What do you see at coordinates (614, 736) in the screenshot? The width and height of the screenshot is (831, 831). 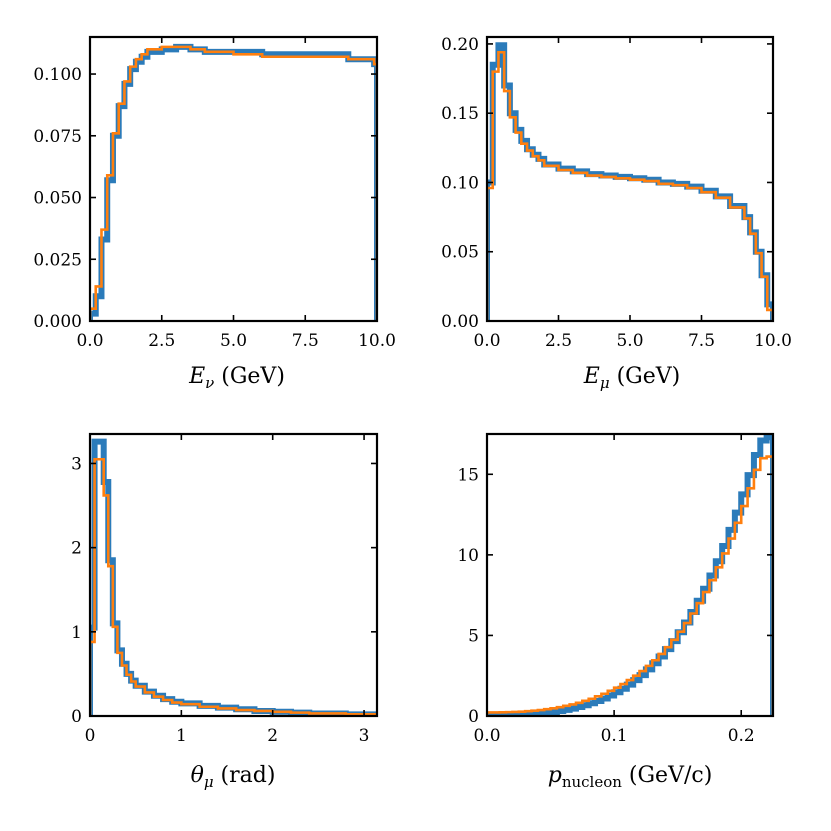 I see `x-tick-label: 0.1` at bounding box center [614, 736].